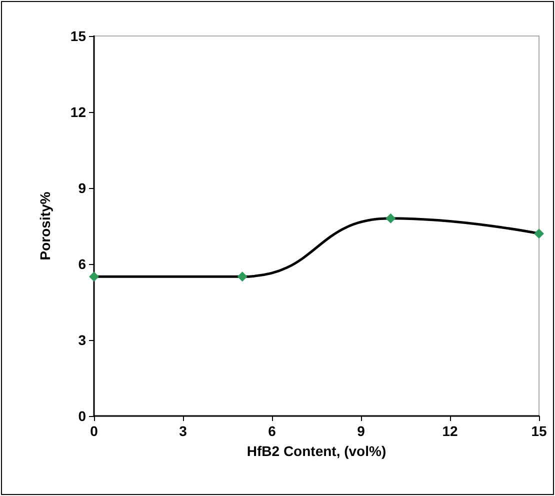 This screenshot has width=555, height=496. I want to click on x-tick-label: 3, so click(183, 431).